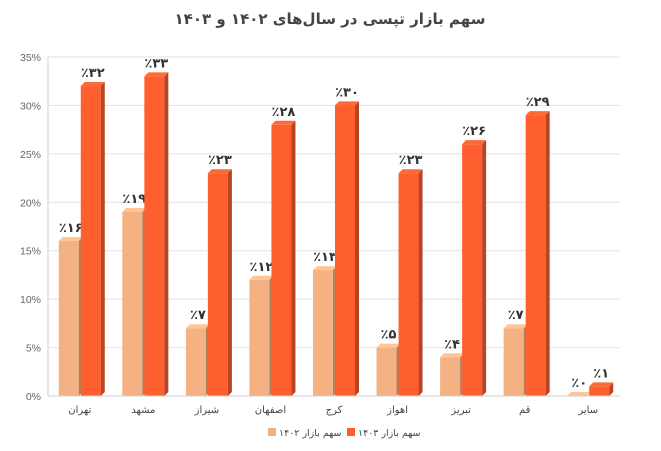  Describe the element at coordinates (134, 199) in the screenshot. I see `data-label: ٪۱۹` at that location.